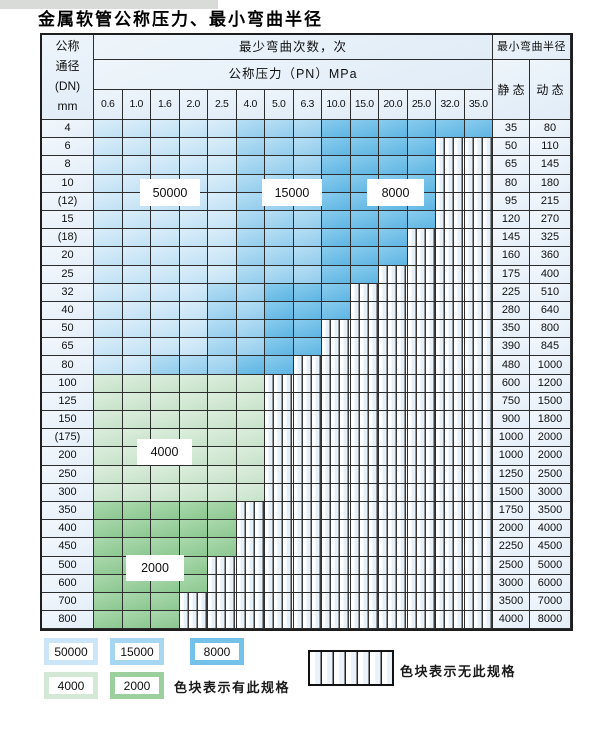  I want to click on static-value: 225, so click(511, 292).